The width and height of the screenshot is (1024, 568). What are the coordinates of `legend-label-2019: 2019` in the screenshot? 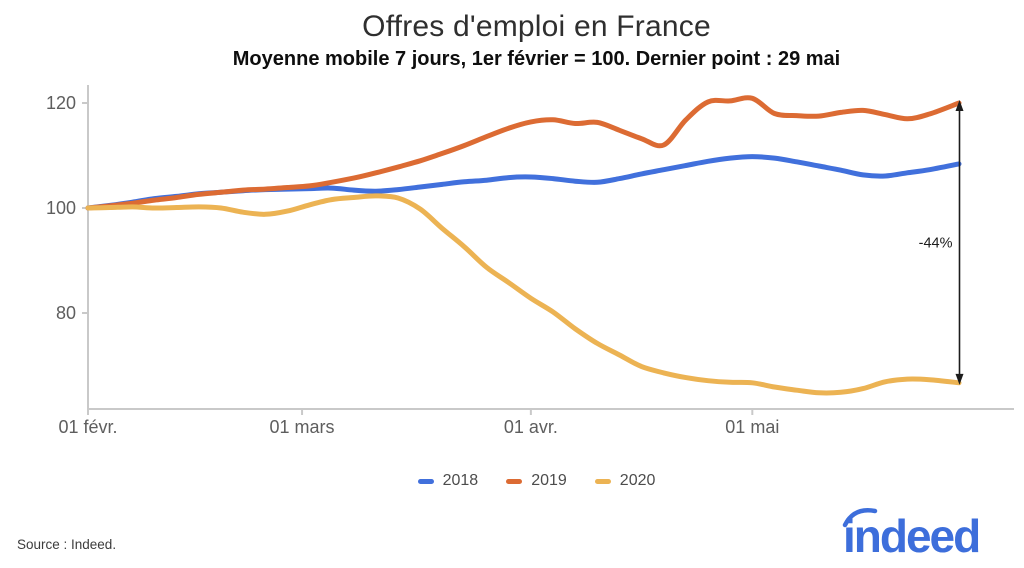 It's located at (549, 480).